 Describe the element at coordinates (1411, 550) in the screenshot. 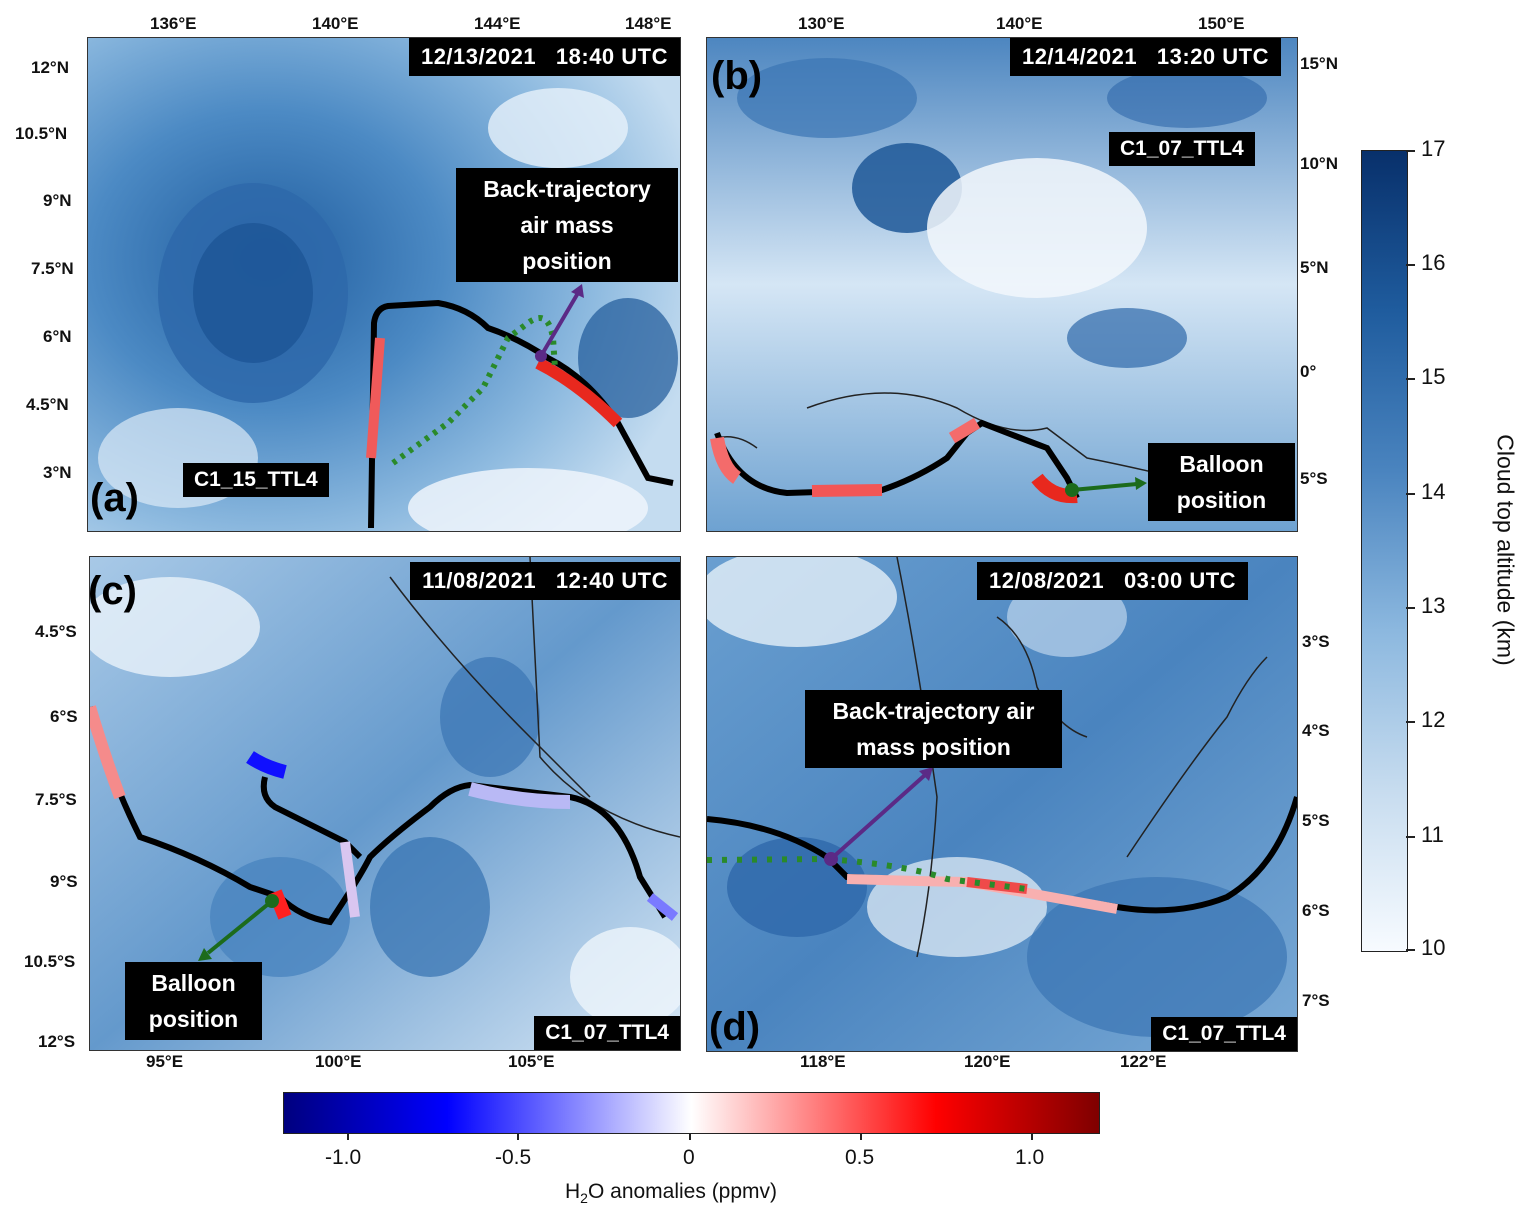

I see `cloud-top-colorbar-ticks` at that location.